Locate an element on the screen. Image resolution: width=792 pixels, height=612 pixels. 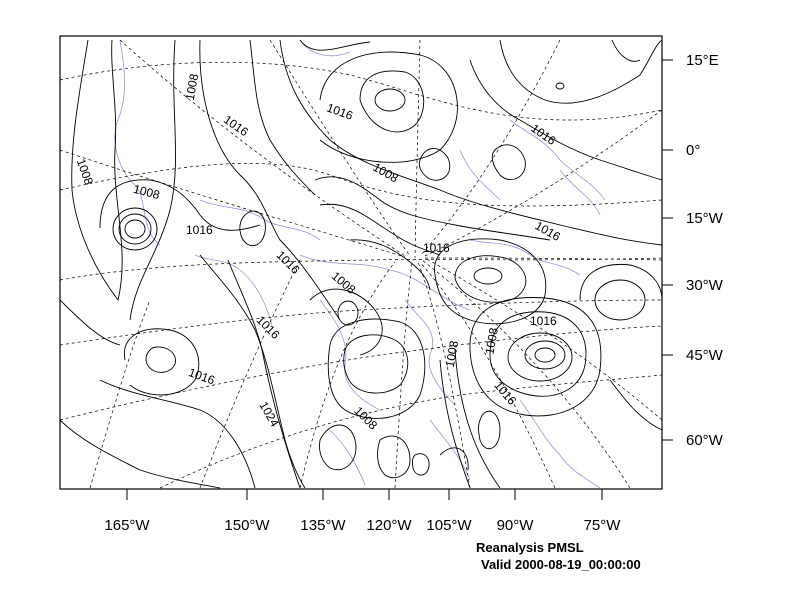
footer-title: Reanalysis PMSL is located at coordinates (530, 547).